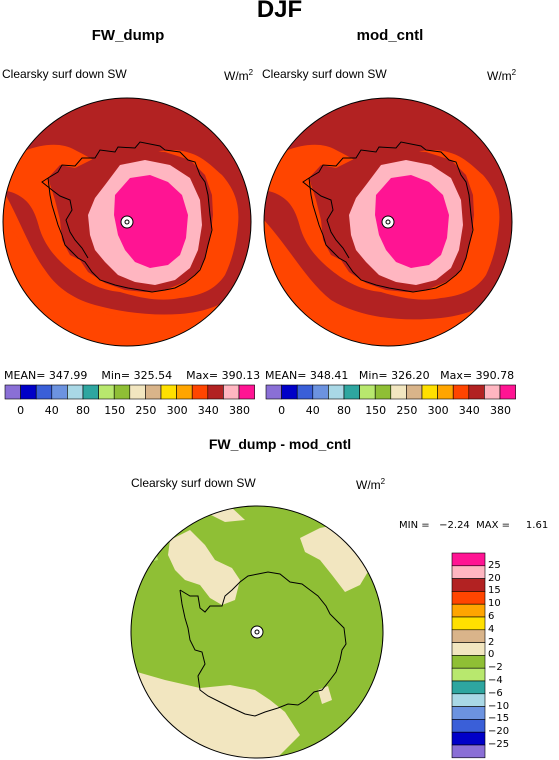  I want to click on colorbar-tick-label: 10, so click(494, 604).